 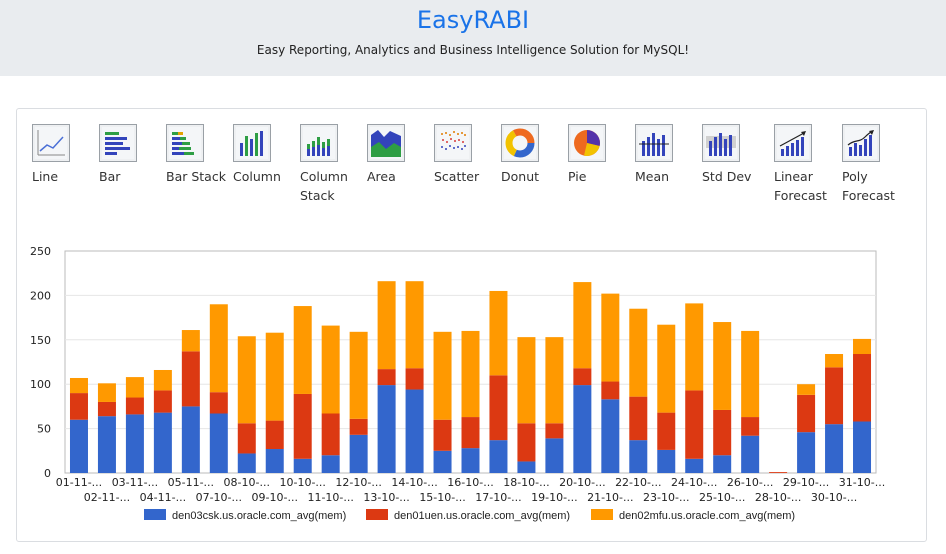 I want to click on bar-stack-chart-icon, so click(x=185, y=143).